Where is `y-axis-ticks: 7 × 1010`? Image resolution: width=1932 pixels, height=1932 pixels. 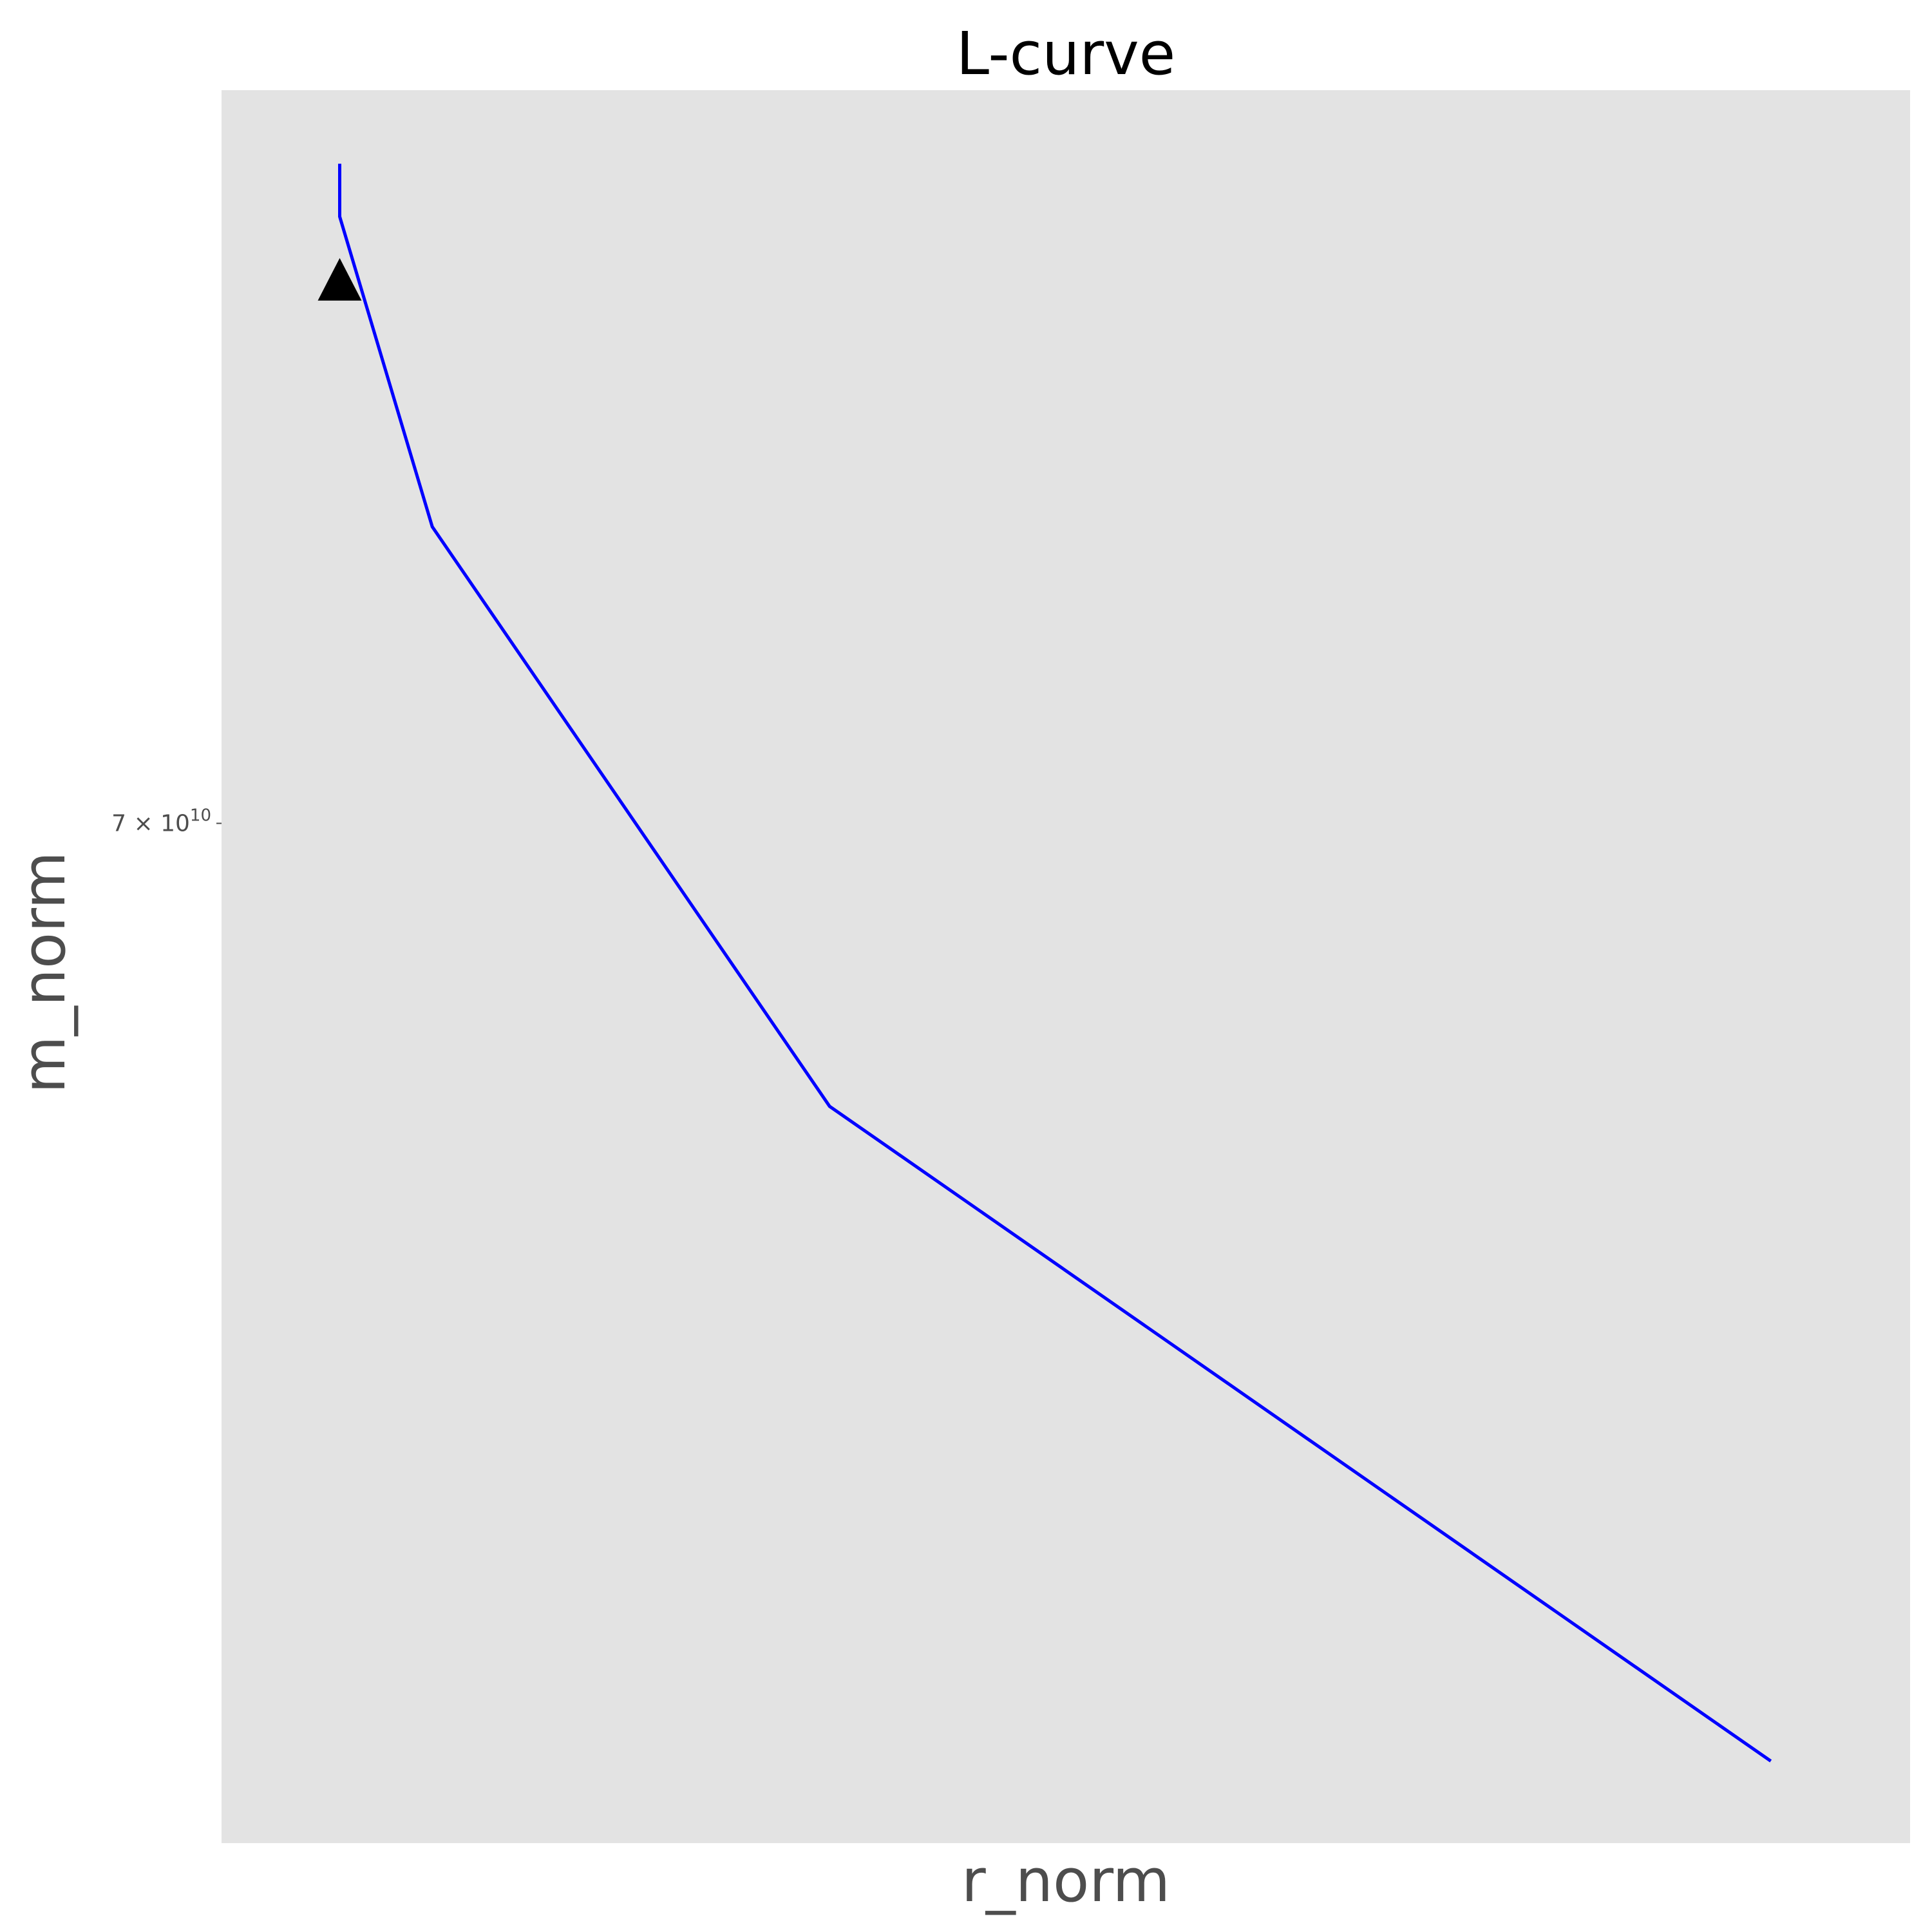
y-axis-ticks: 7 × 1010 is located at coordinates (167, 821).